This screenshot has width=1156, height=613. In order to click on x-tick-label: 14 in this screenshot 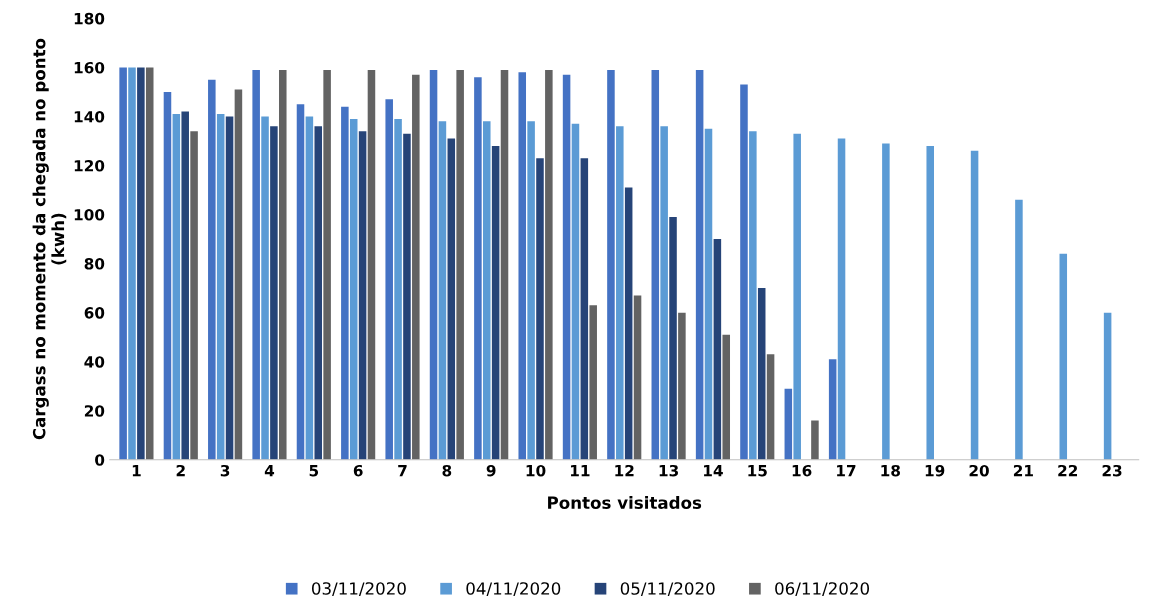, I will do `click(713, 471)`.